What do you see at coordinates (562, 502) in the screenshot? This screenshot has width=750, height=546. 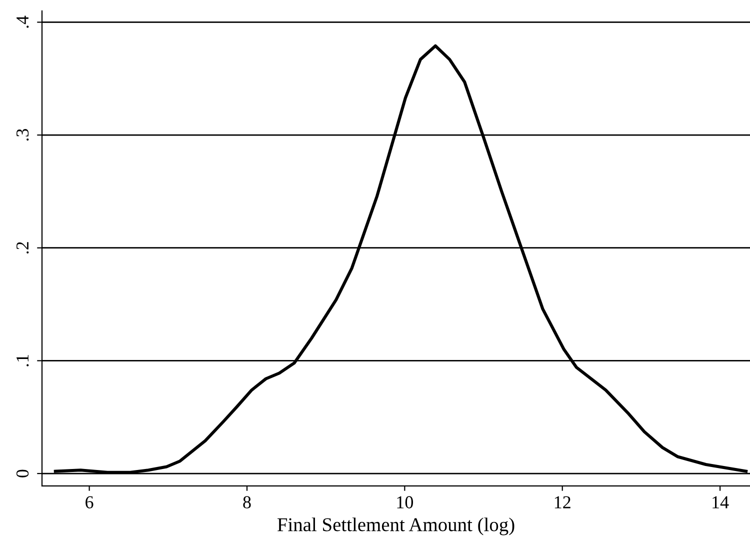 I see `x-tick-label: 12` at bounding box center [562, 502].